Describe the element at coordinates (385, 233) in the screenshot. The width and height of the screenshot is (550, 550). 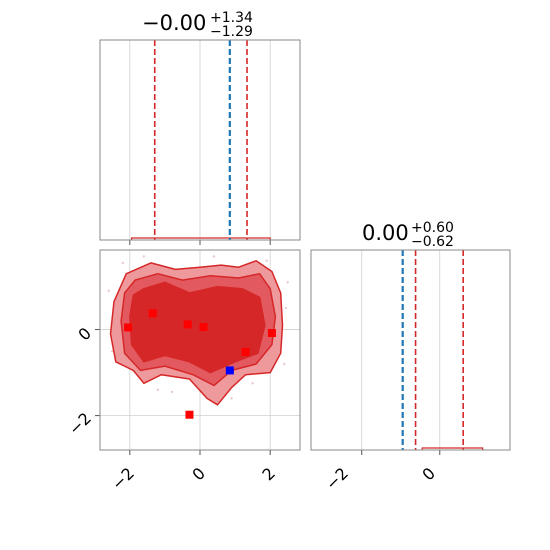
I see `title-main: 0.00` at that location.